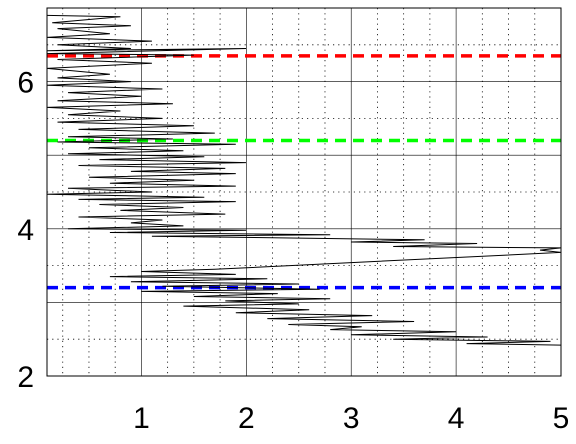 Image resolution: width=576 pixels, height=444 pixels. Describe the element at coordinates (561, 418) in the screenshot. I see `x-tick-label: 5` at that location.